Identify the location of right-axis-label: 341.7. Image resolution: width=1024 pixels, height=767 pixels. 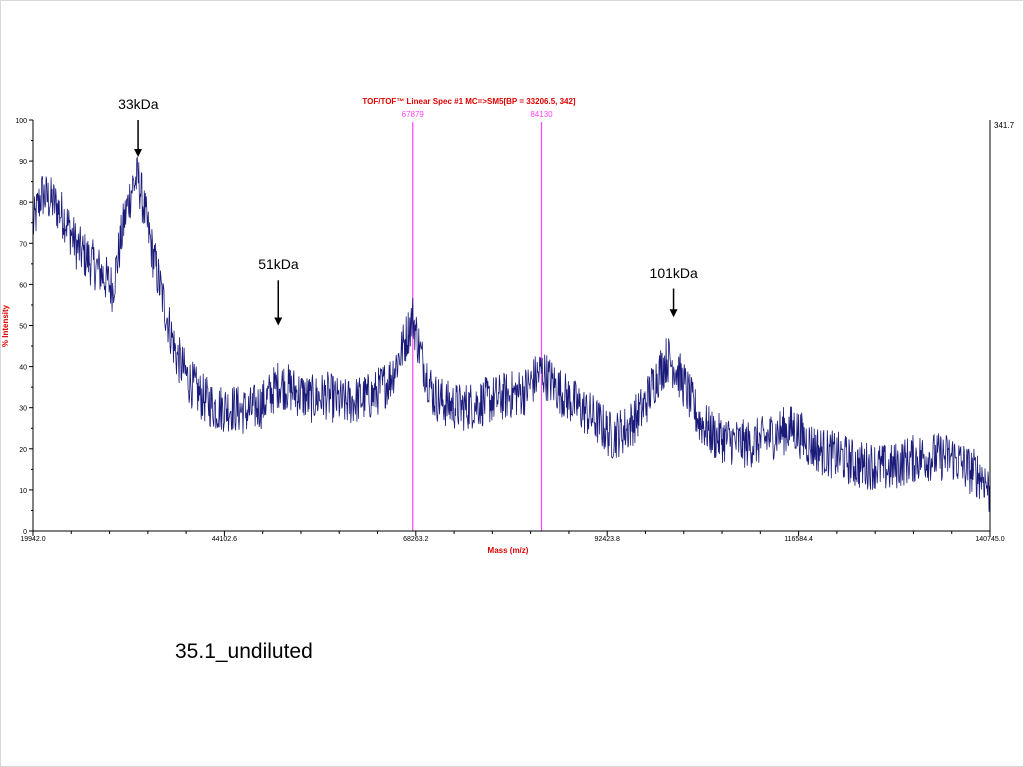
(1004, 125).